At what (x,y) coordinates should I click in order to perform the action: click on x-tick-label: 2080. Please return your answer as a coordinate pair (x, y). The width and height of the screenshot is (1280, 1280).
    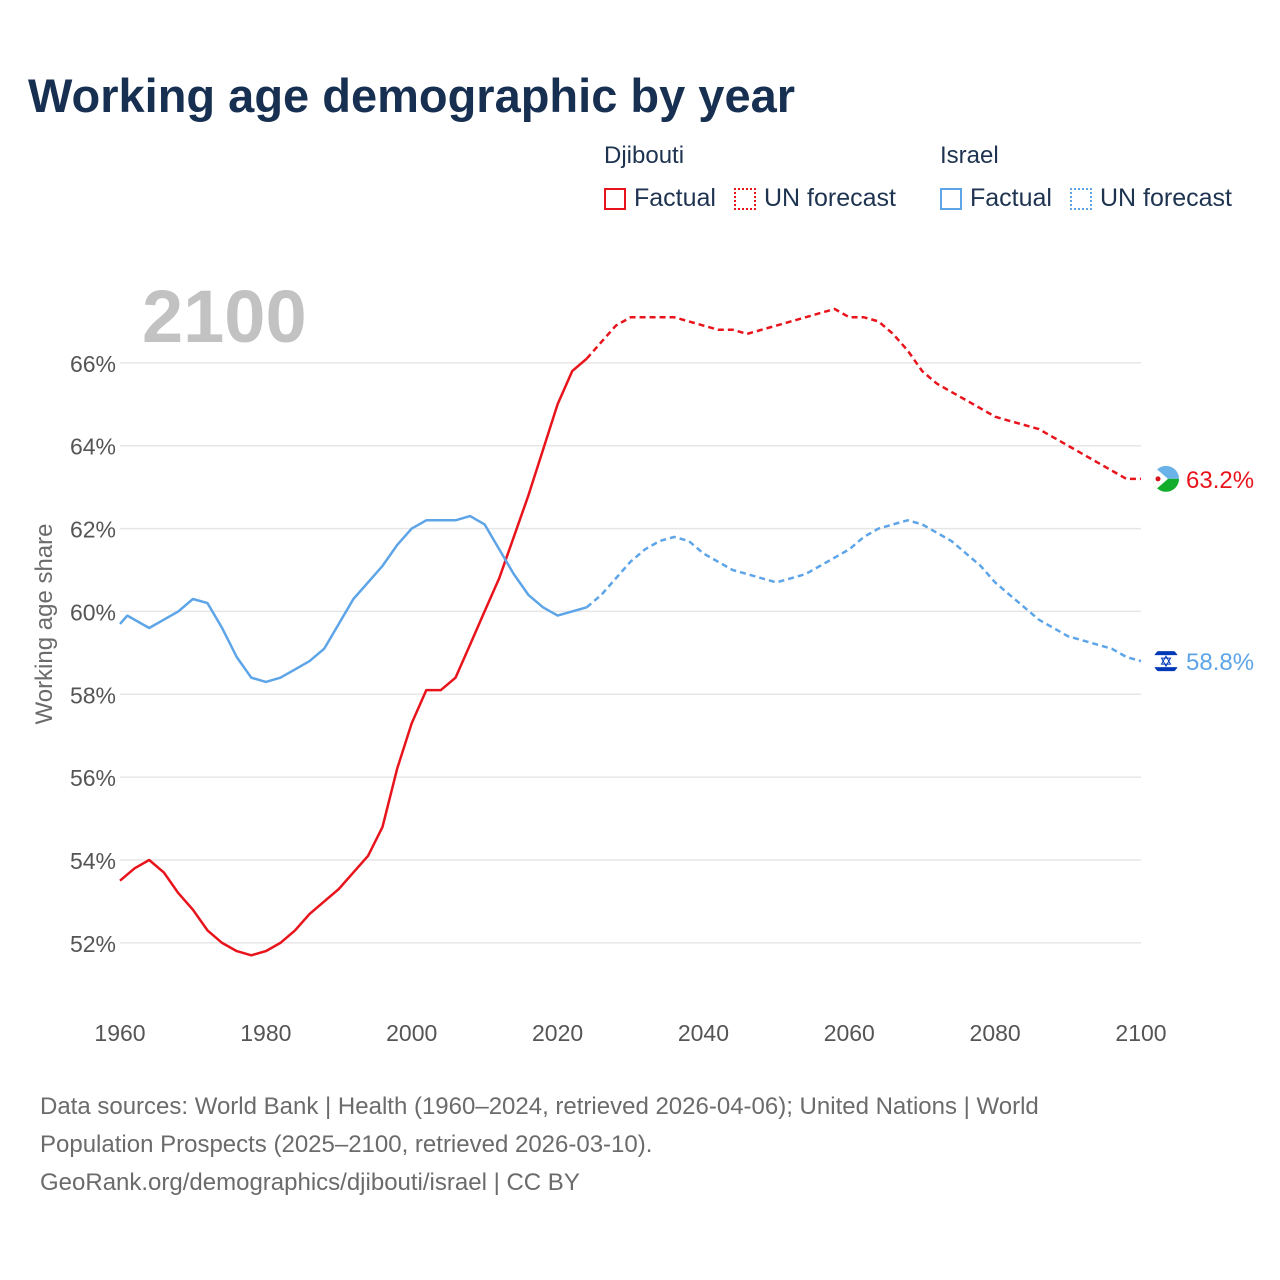
    Looking at the image, I should click on (995, 1033).